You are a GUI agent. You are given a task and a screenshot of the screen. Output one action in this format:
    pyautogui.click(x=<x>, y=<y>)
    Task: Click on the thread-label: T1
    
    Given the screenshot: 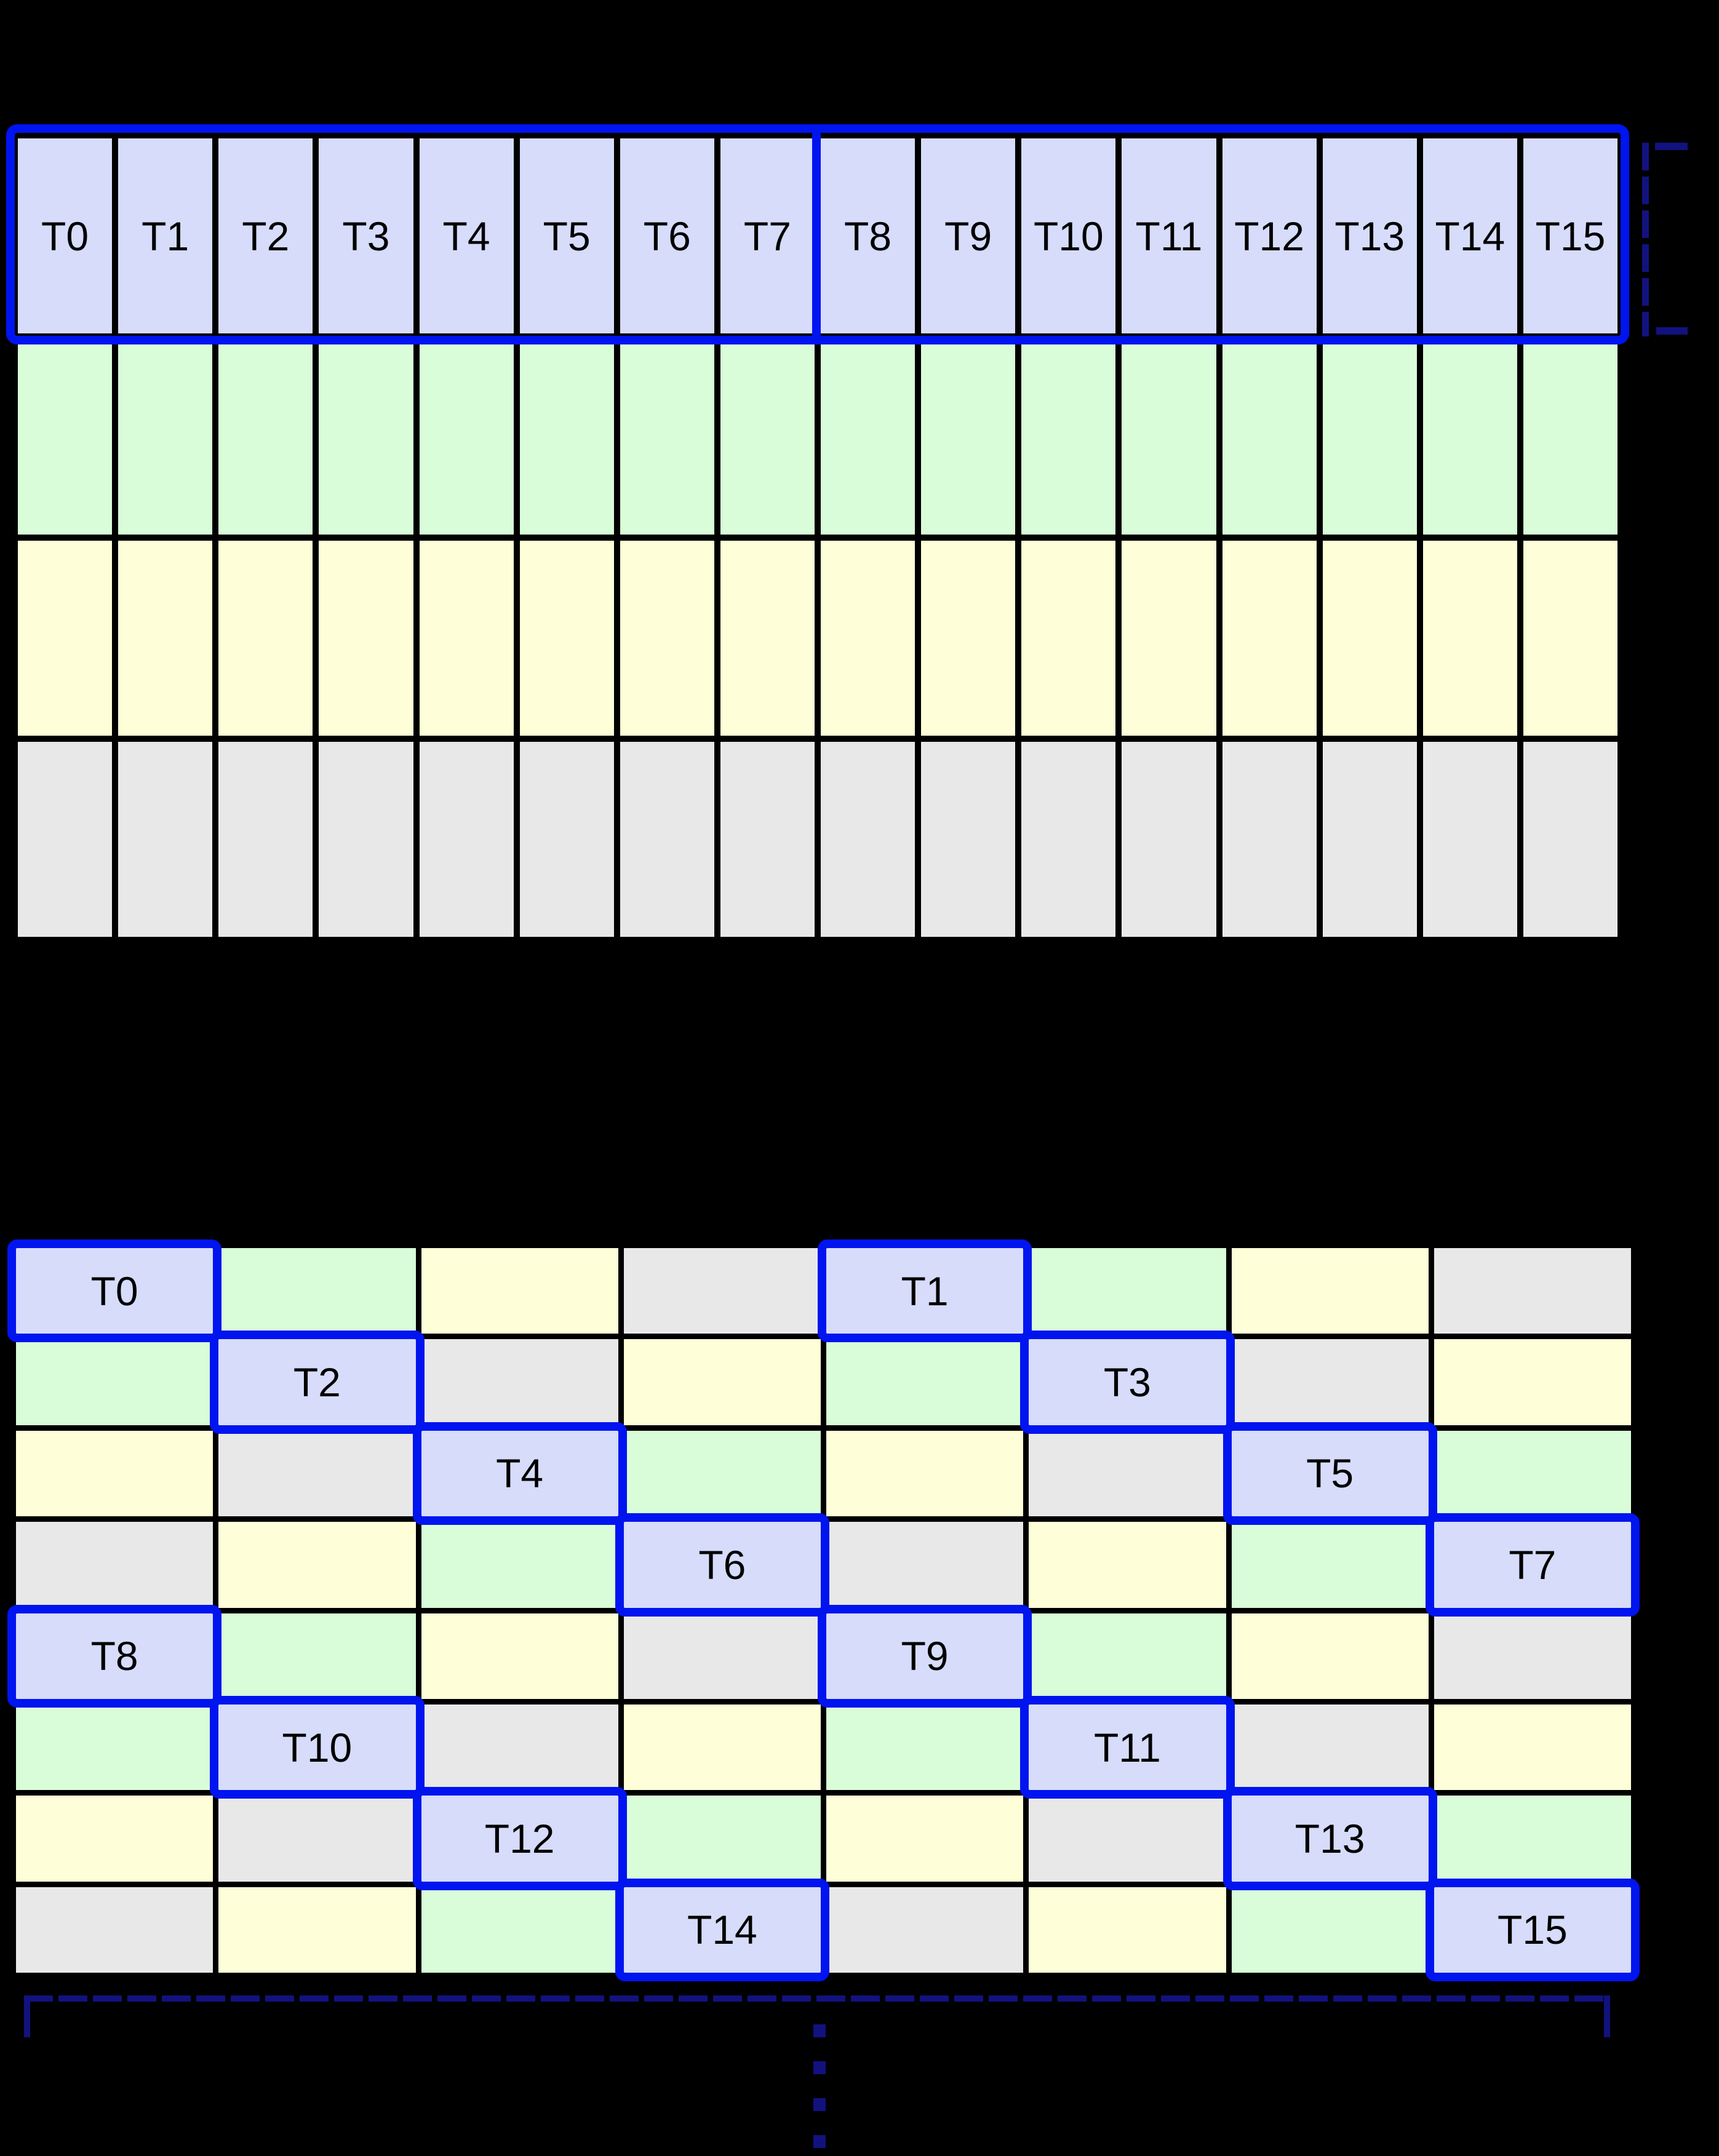 What is the action you would take?
    pyautogui.click(x=925, y=1291)
    